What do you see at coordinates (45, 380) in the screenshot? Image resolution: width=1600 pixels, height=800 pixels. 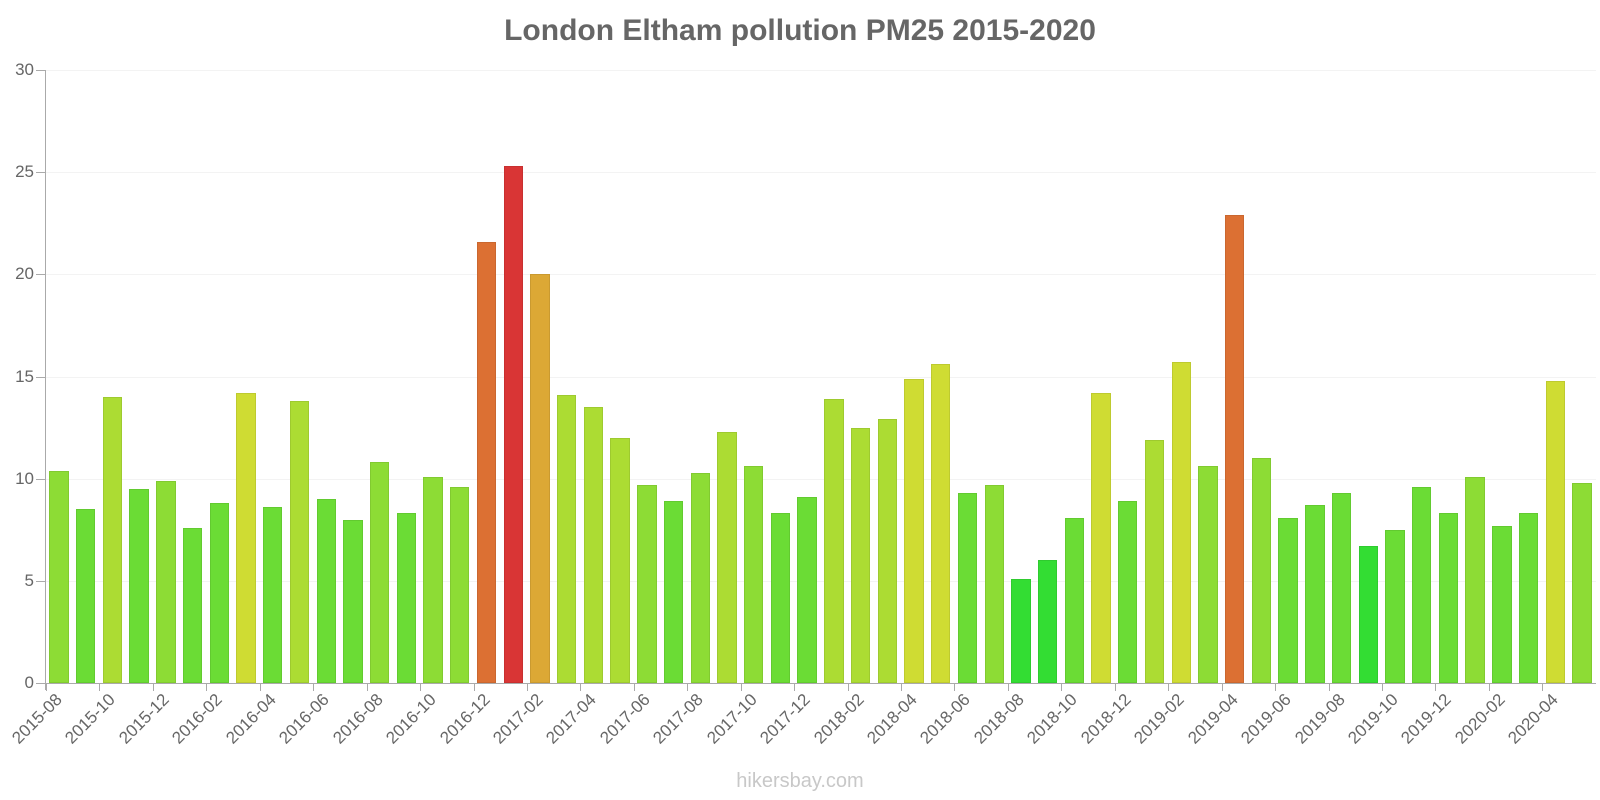 I see `y-axis-line` at bounding box center [45, 380].